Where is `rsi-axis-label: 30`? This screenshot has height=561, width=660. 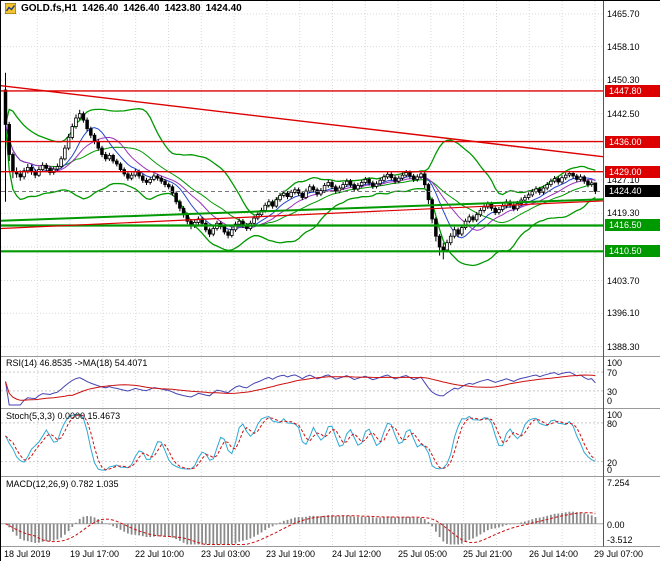 rsi-axis-label: 30 is located at coordinates (612, 392).